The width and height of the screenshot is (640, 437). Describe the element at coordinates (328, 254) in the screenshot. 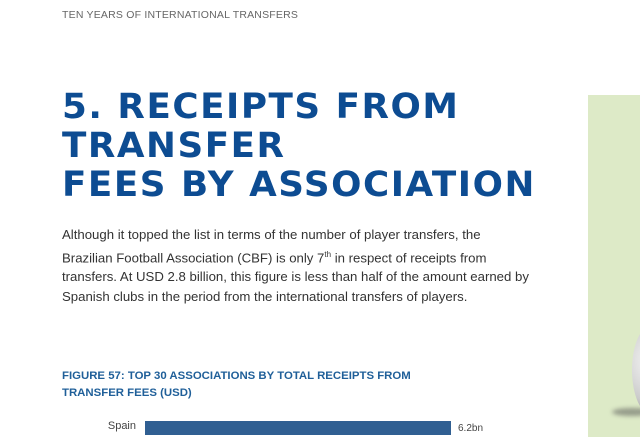

I see `paragraph-superscript: th` at that location.